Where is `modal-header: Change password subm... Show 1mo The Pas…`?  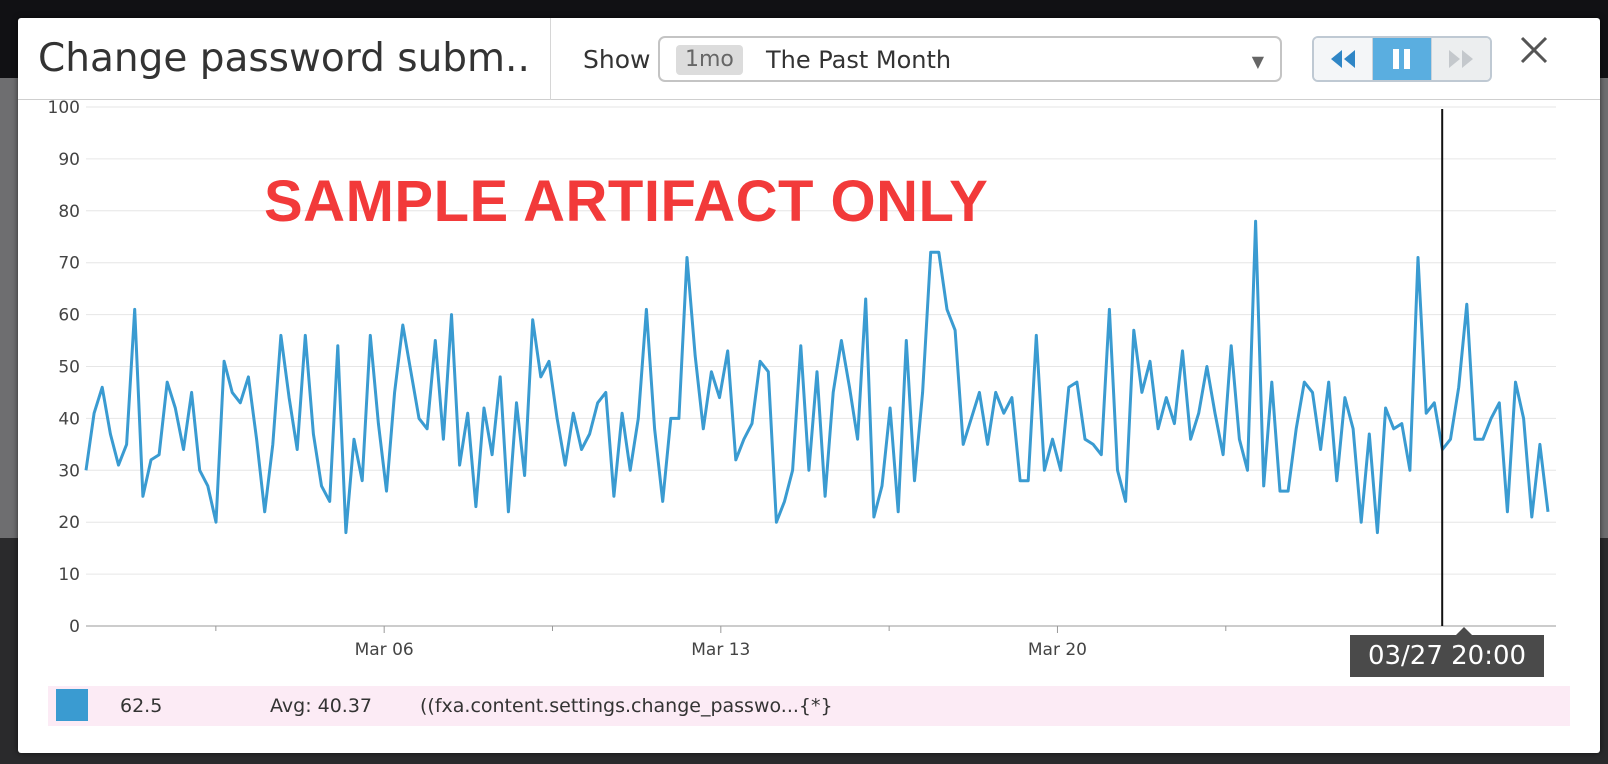
modal-header: Change password subm... Show 1mo The Pas… is located at coordinates (809, 59).